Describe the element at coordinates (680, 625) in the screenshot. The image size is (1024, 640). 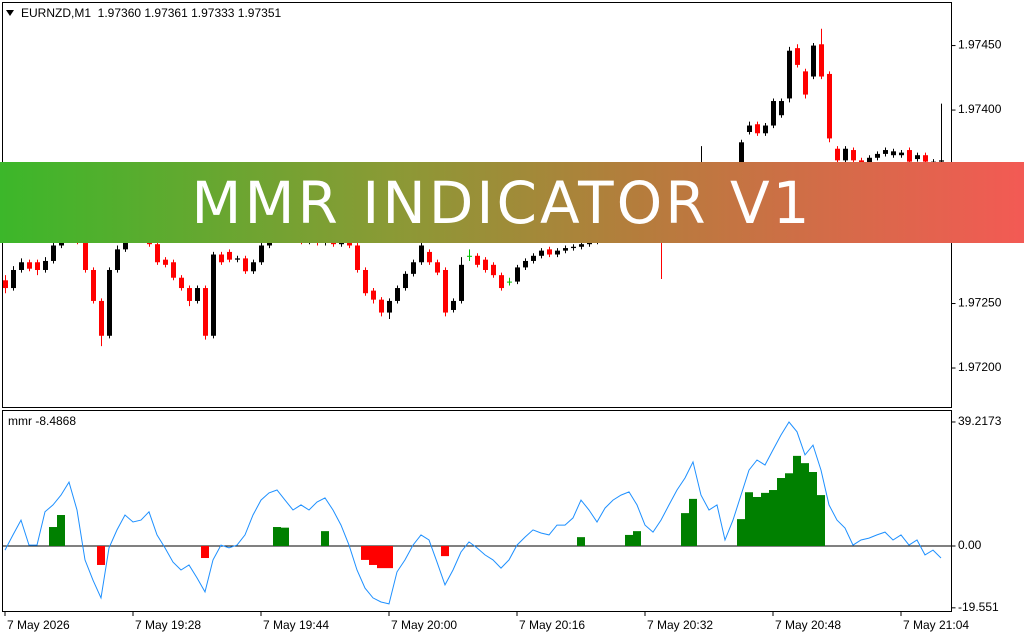
I see `x-tick-label: 7 May 20:32` at that location.